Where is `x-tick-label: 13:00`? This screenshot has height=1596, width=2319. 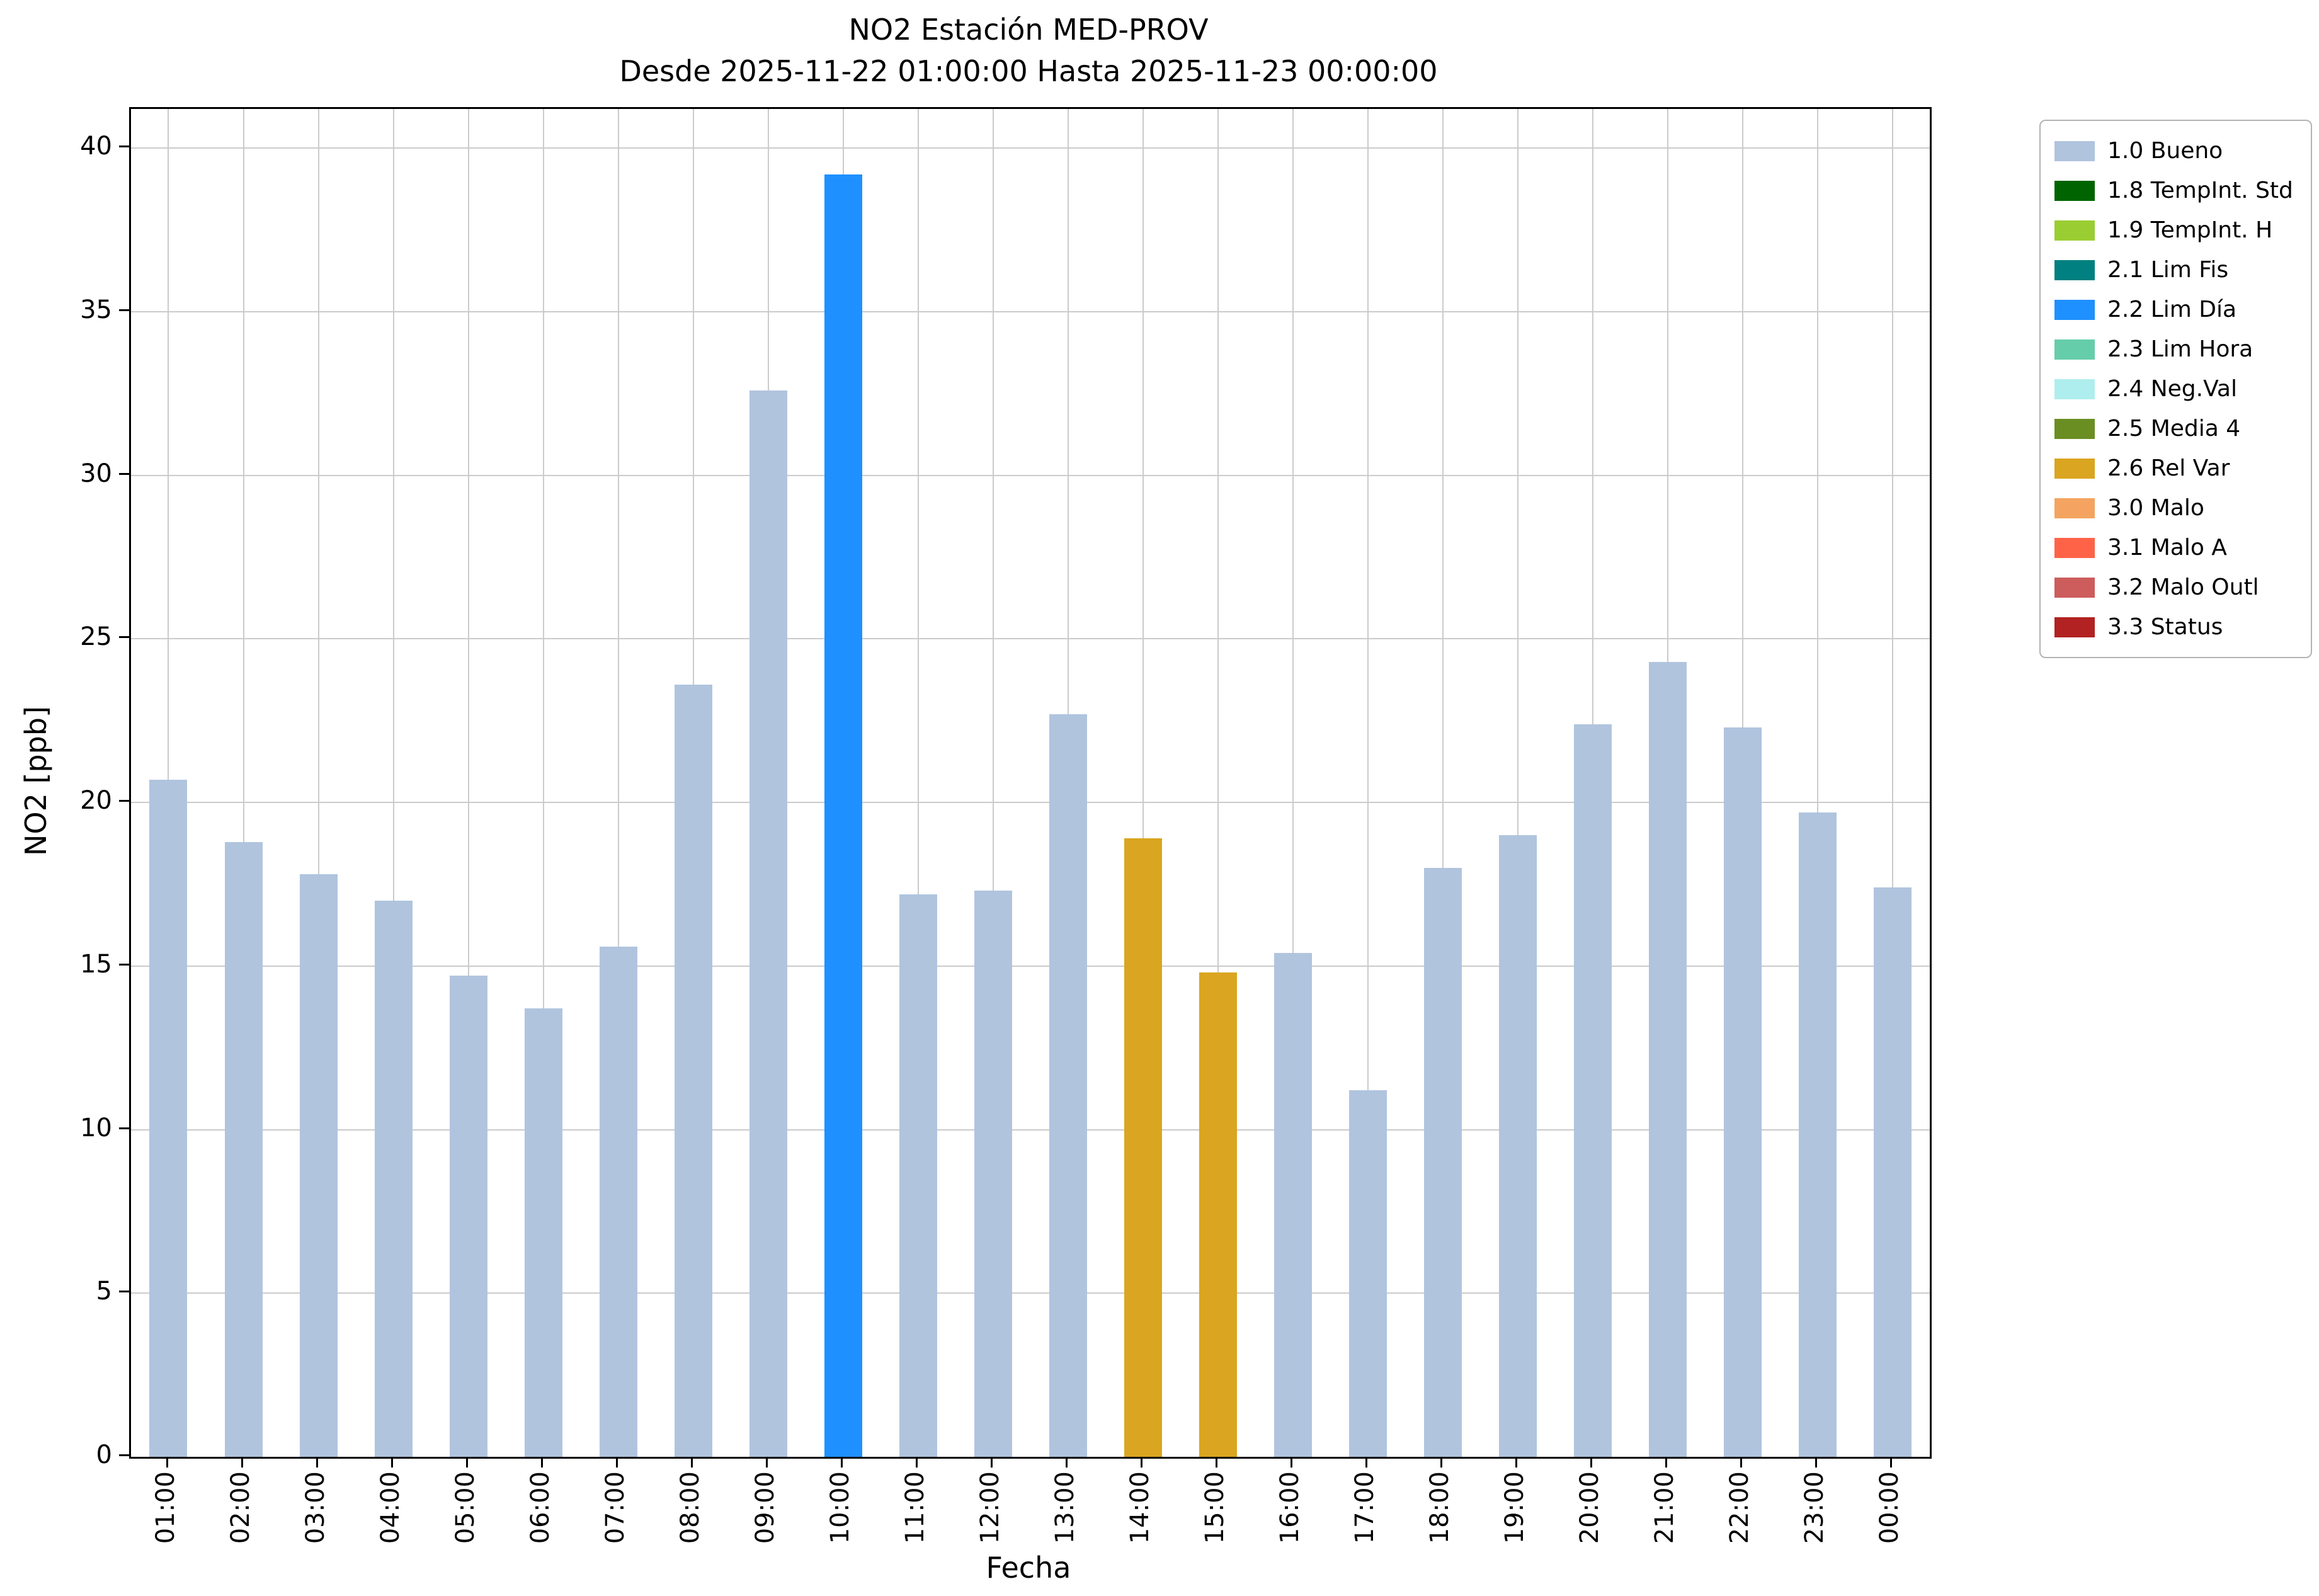 x-tick-label: 13:00 is located at coordinates (1065, 1507).